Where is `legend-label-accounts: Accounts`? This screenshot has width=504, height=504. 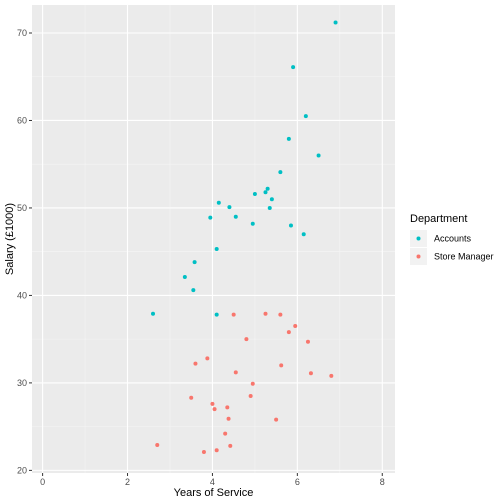 legend-label-accounts: Accounts is located at coordinates (453, 239).